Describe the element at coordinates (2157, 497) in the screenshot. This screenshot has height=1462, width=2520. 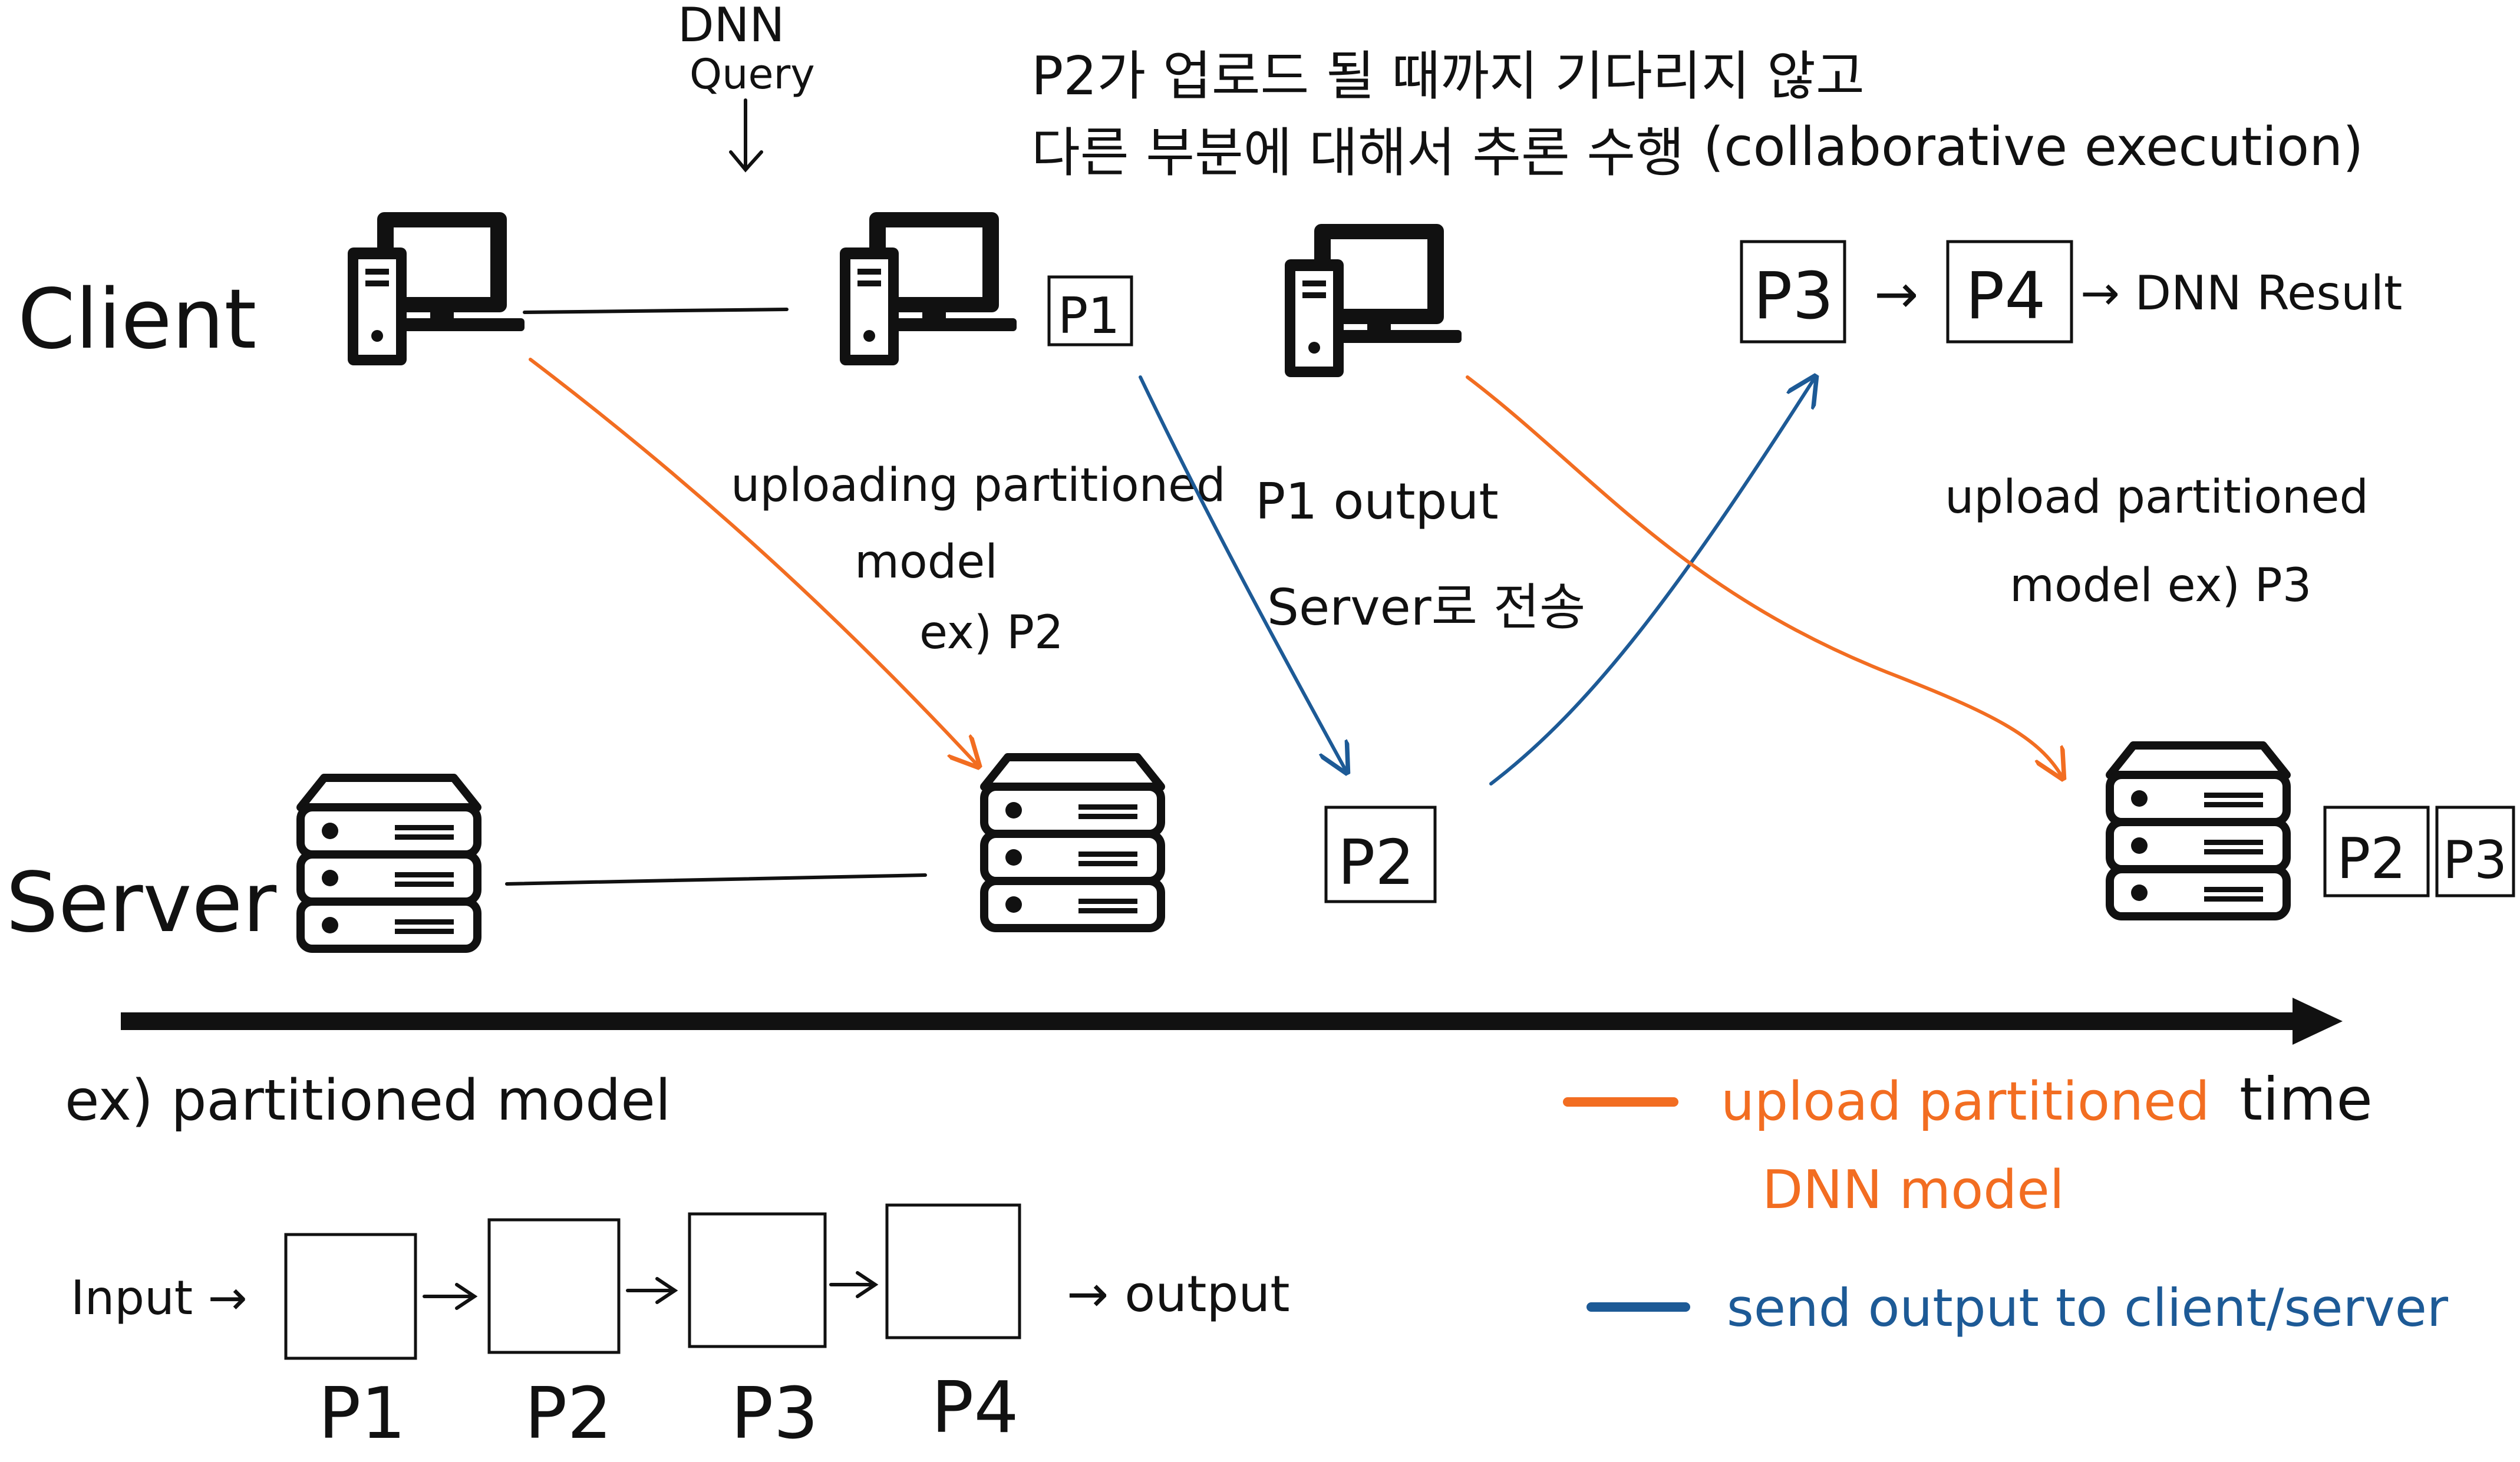
I see `upload-p3-note-1: upload partitioned` at that location.